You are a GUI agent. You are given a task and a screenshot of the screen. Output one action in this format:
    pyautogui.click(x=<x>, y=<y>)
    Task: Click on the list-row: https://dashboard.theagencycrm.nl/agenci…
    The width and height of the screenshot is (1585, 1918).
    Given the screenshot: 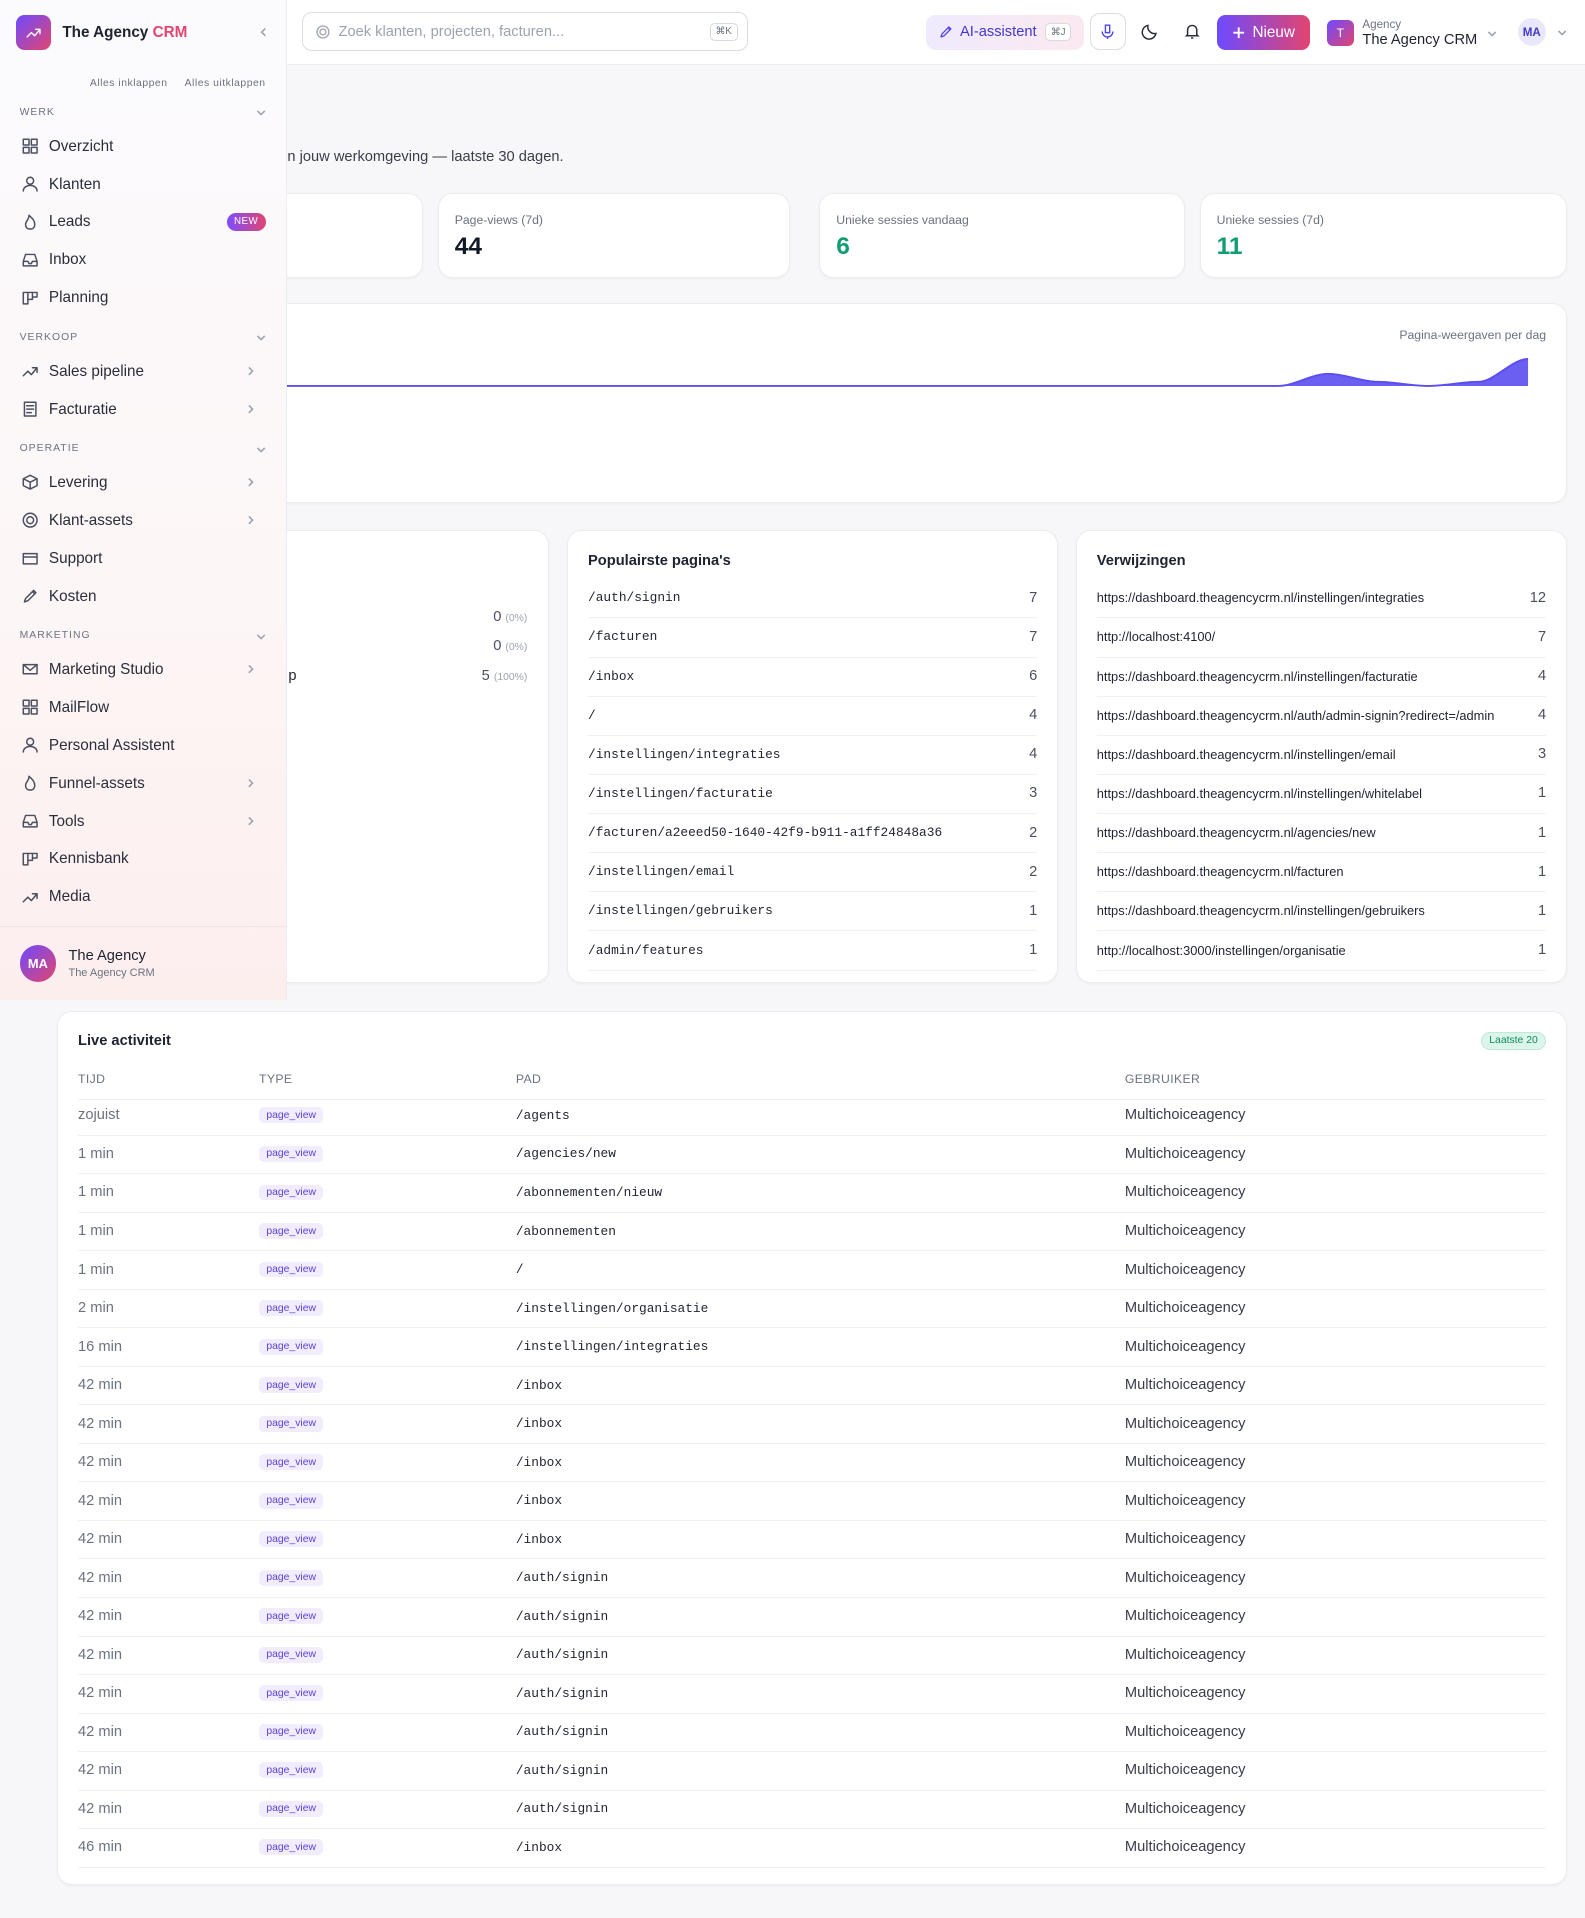 What is the action you would take?
    pyautogui.click(x=1321, y=833)
    